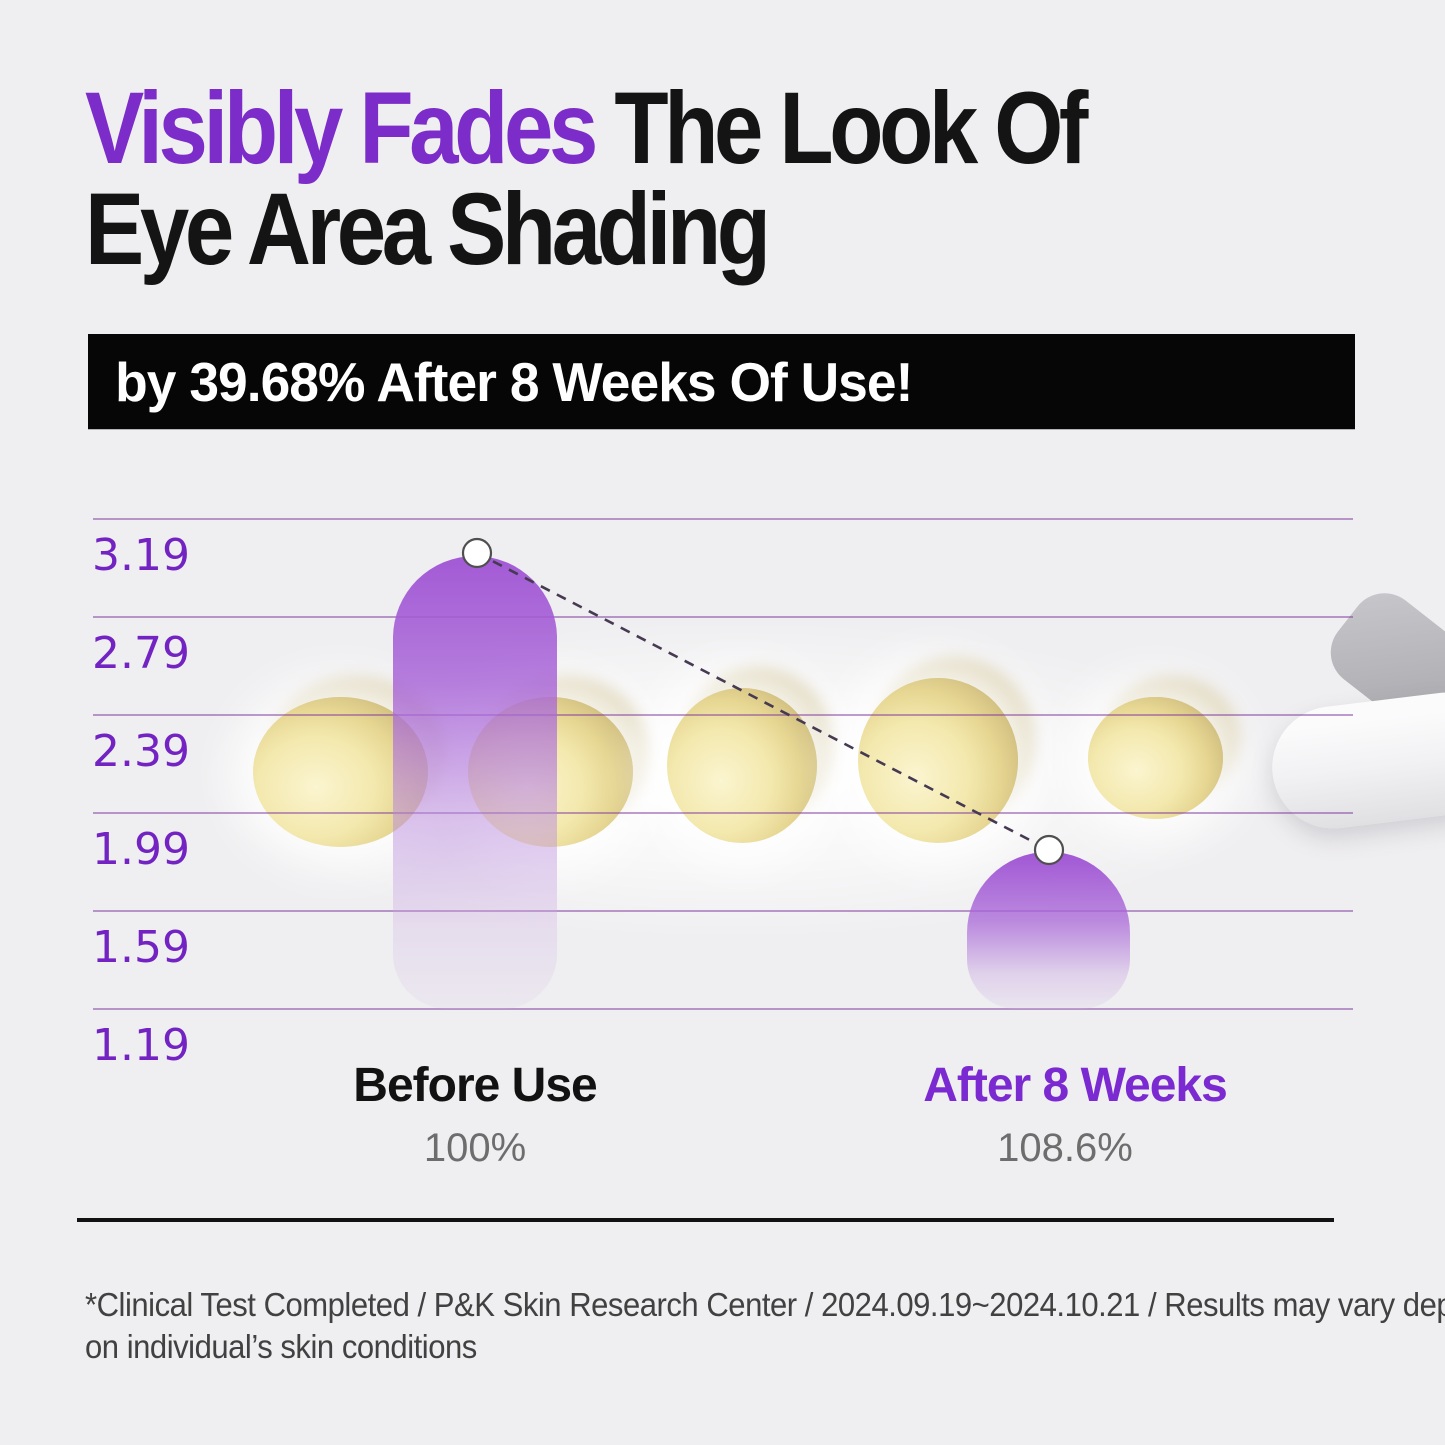 This screenshot has height=1445, width=1445. What do you see at coordinates (705, 1220) in the screenshot?
I see `footer-divider` at bounding box center [705, 1220].